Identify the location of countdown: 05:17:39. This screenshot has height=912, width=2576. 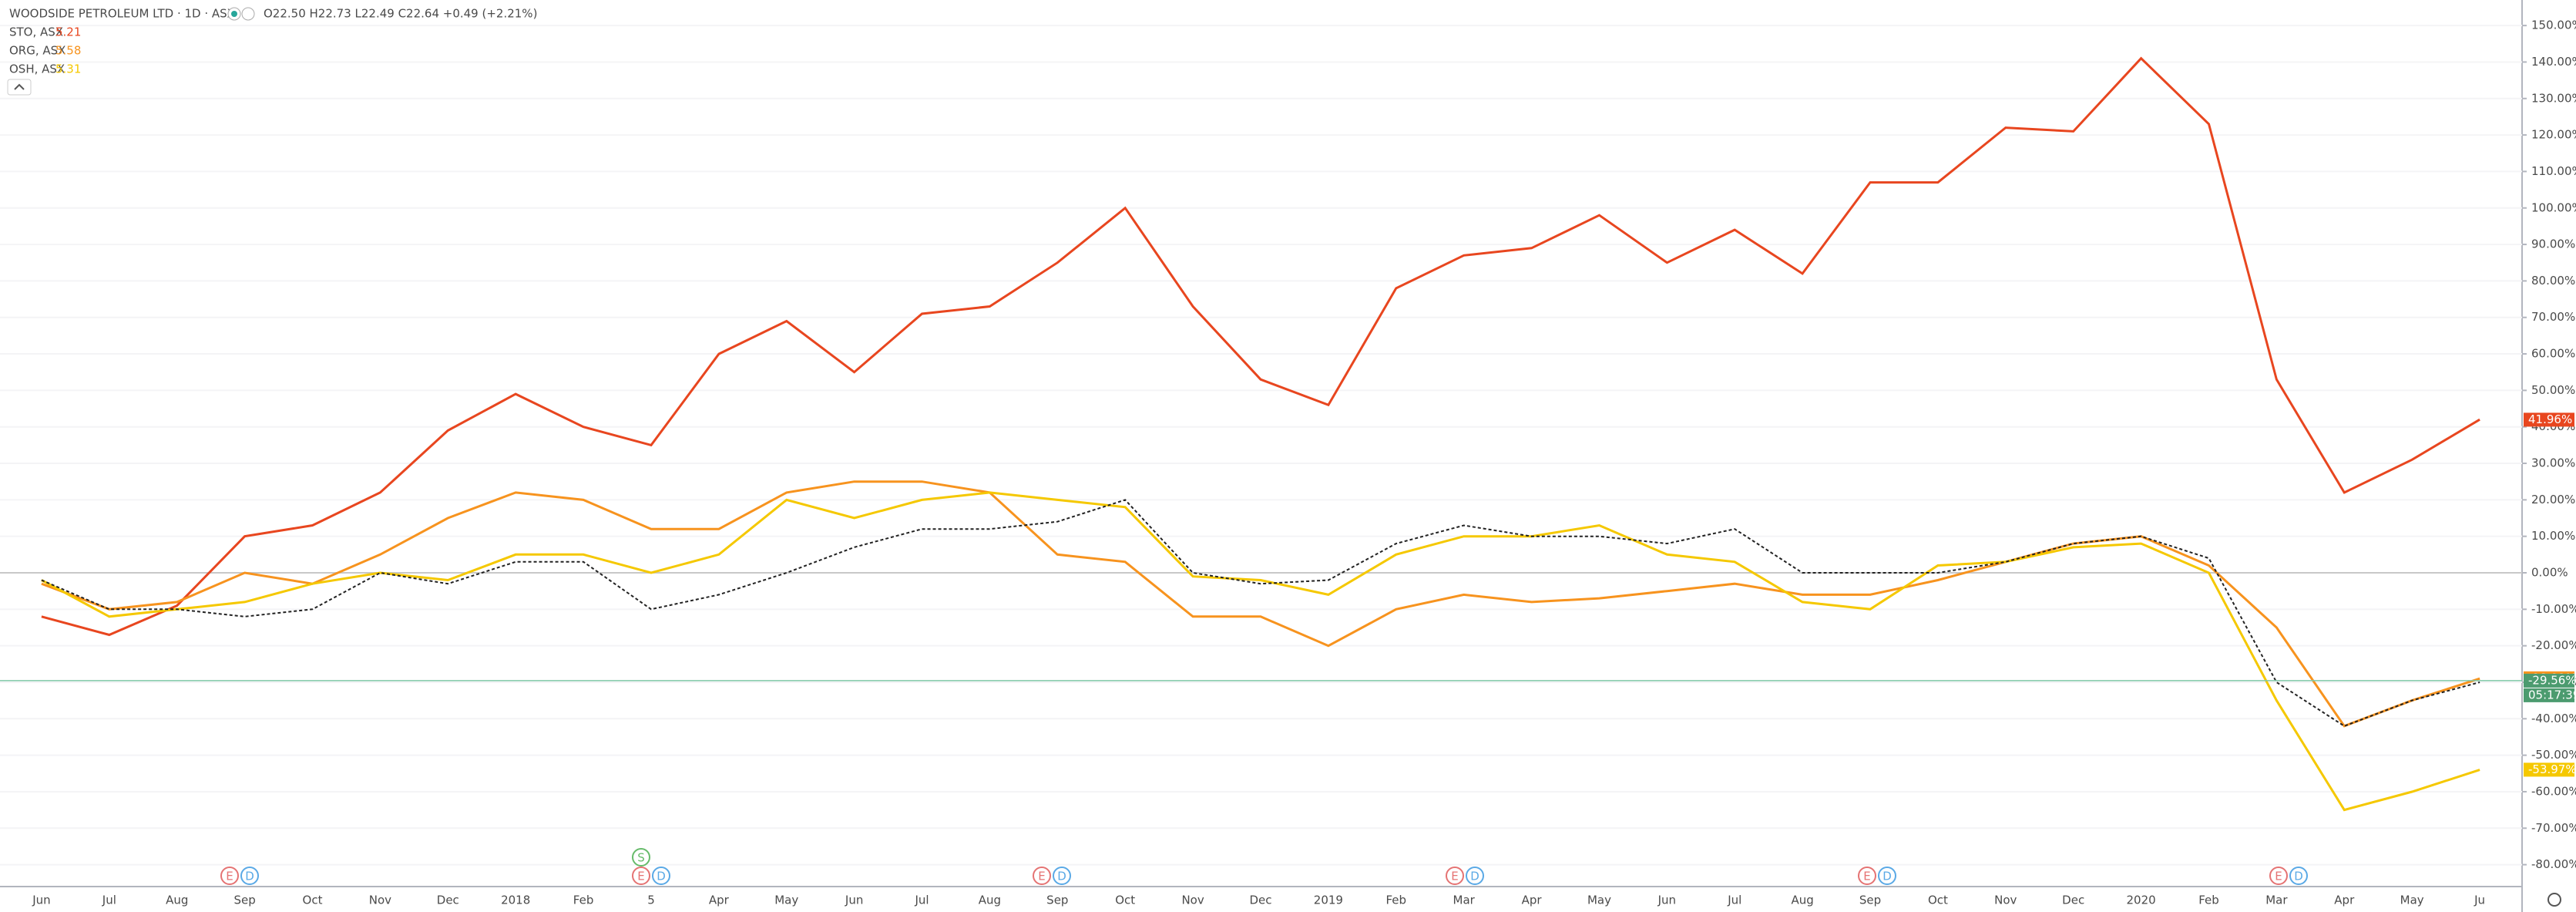
(2552, 695).